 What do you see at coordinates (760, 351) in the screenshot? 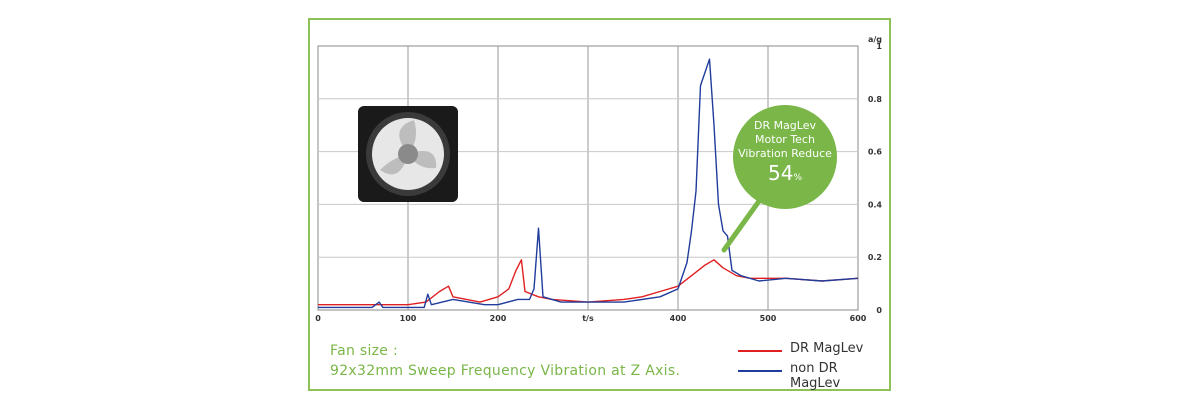
I see `legend-dr-maglev-swatch` at bounding box center [760, 351].